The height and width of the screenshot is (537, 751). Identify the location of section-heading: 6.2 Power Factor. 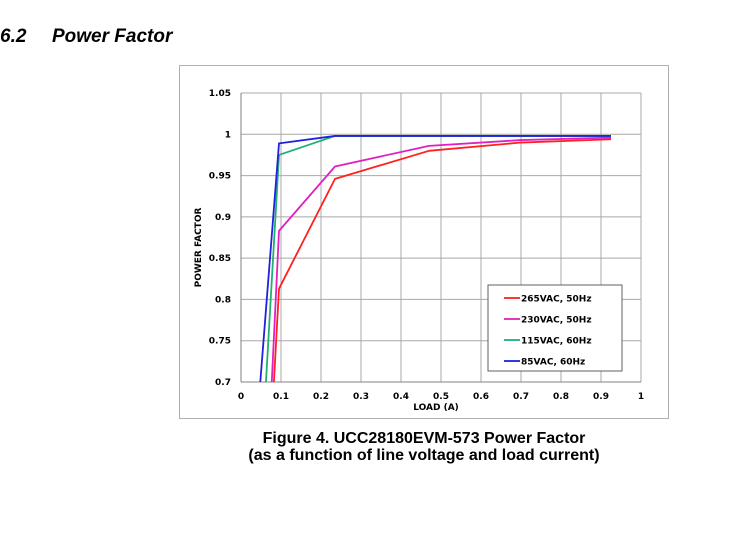
(86, 37).